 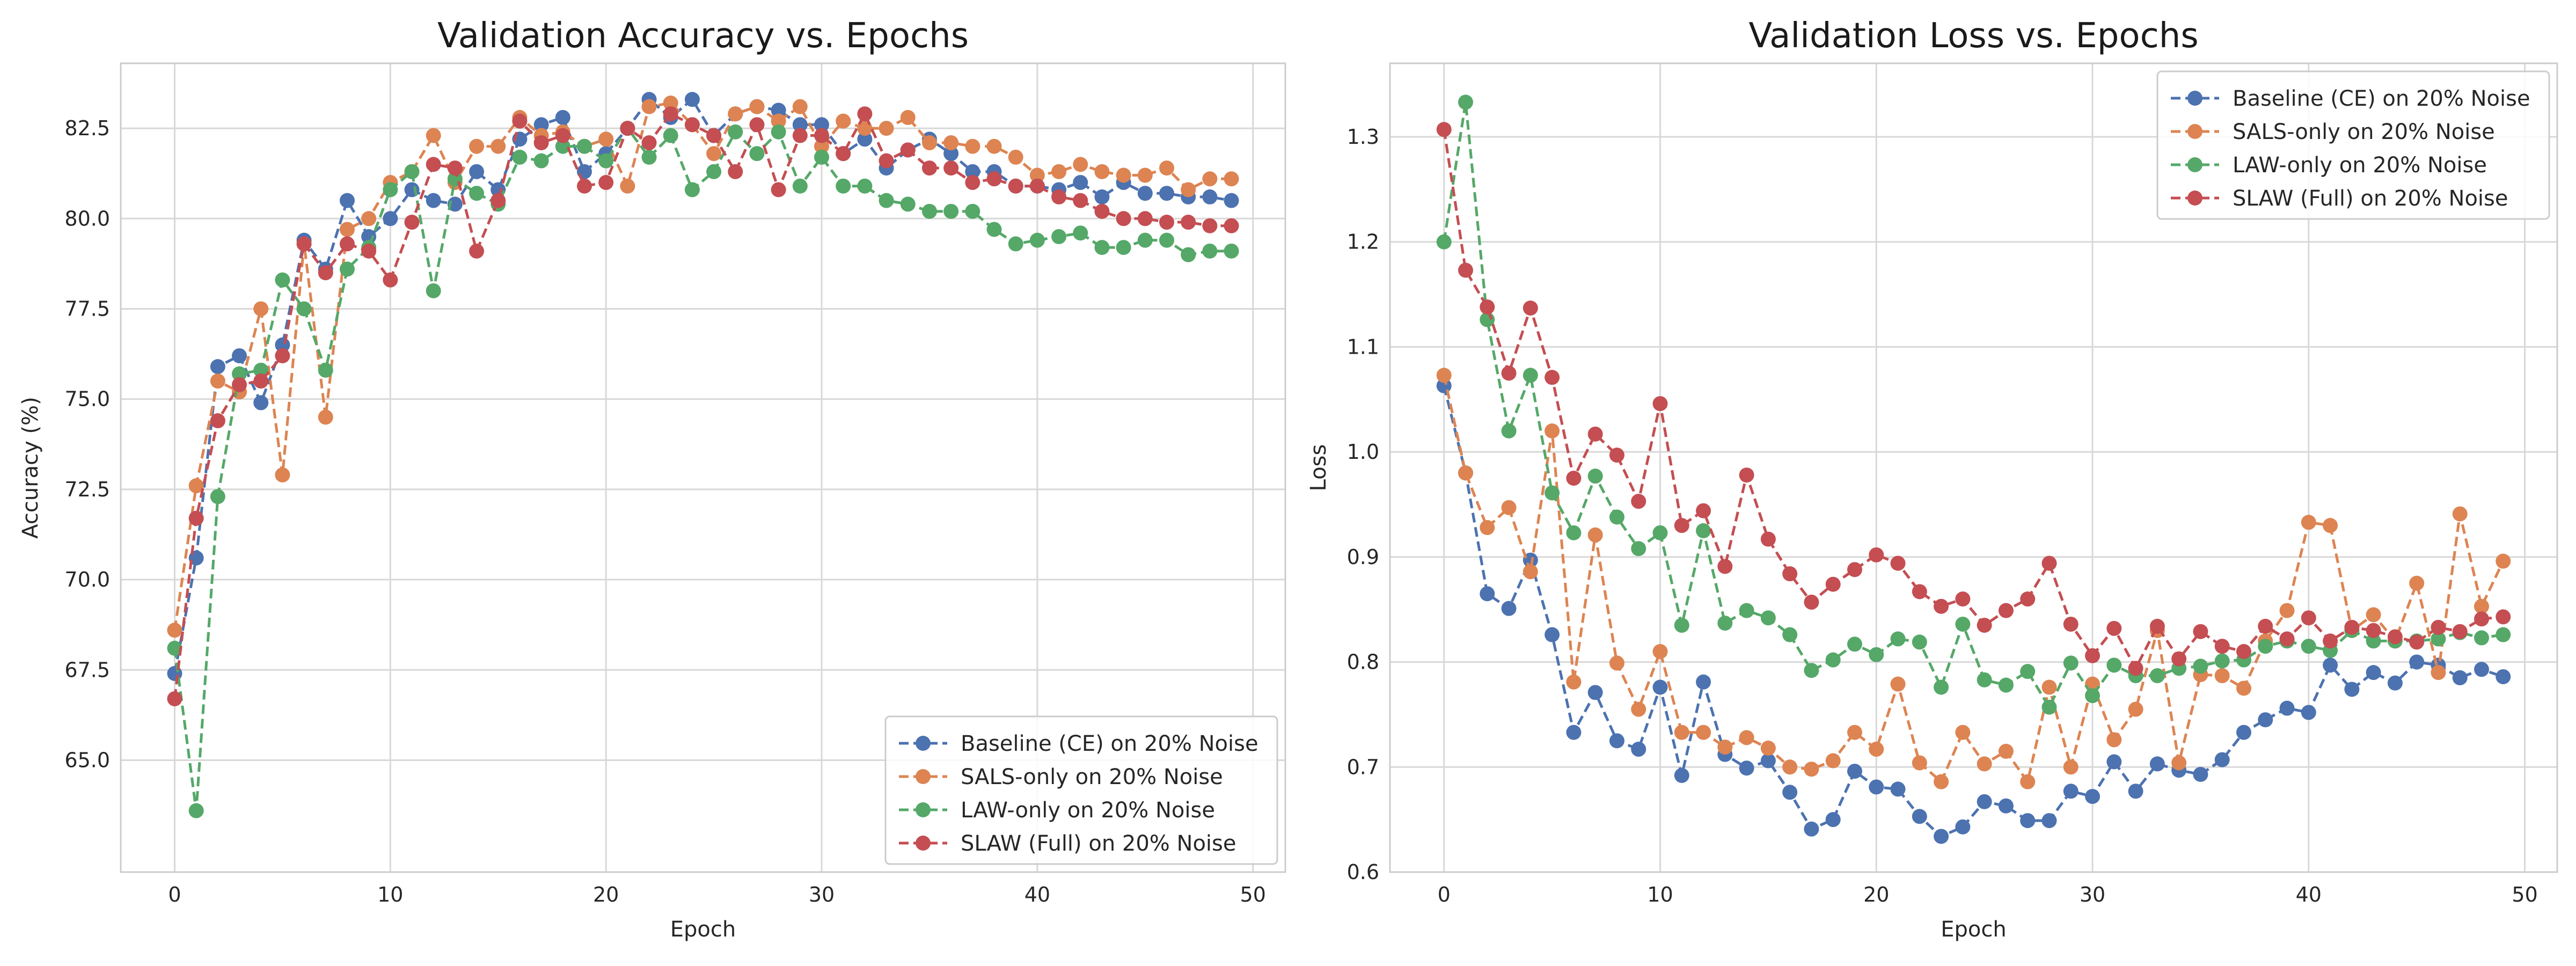 I want to click on legend-marker, so click(x=2194, y=131).